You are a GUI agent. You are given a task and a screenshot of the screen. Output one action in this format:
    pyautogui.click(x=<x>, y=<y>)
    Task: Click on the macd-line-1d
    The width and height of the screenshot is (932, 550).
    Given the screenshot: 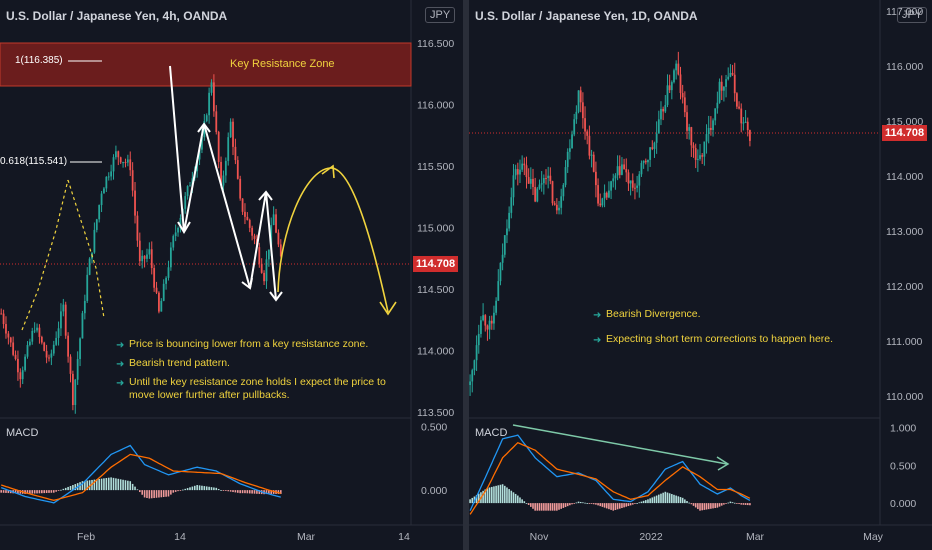 What is the action you would take?
    pyautogui.click(x=610, y=472)
    